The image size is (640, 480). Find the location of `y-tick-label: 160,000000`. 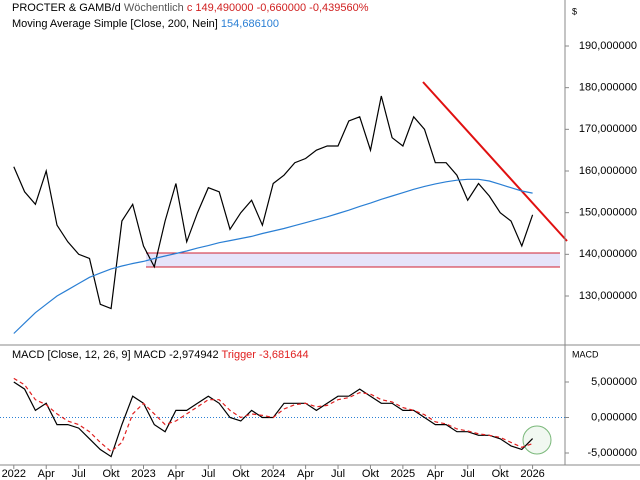

y-tick-label: 160,000000 is located at coordinates (608, 171).